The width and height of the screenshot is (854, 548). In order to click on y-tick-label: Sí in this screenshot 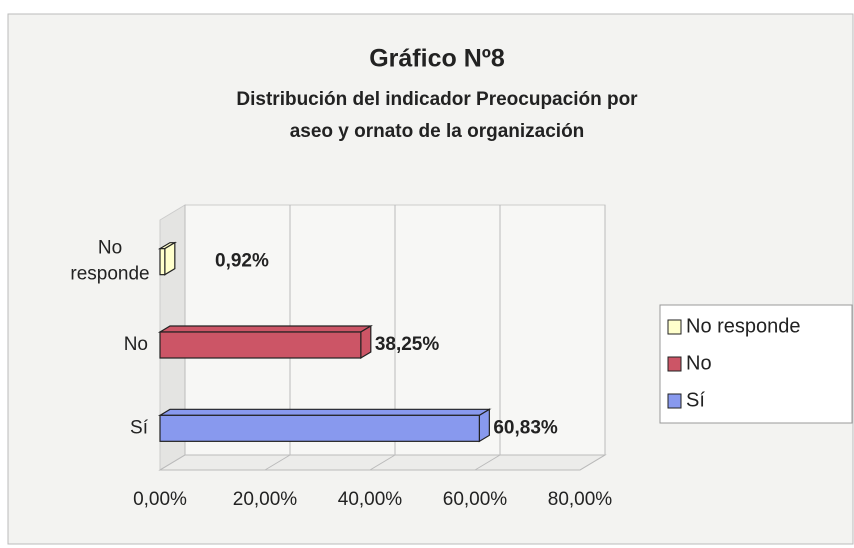, I will do `click(139, 427)`.